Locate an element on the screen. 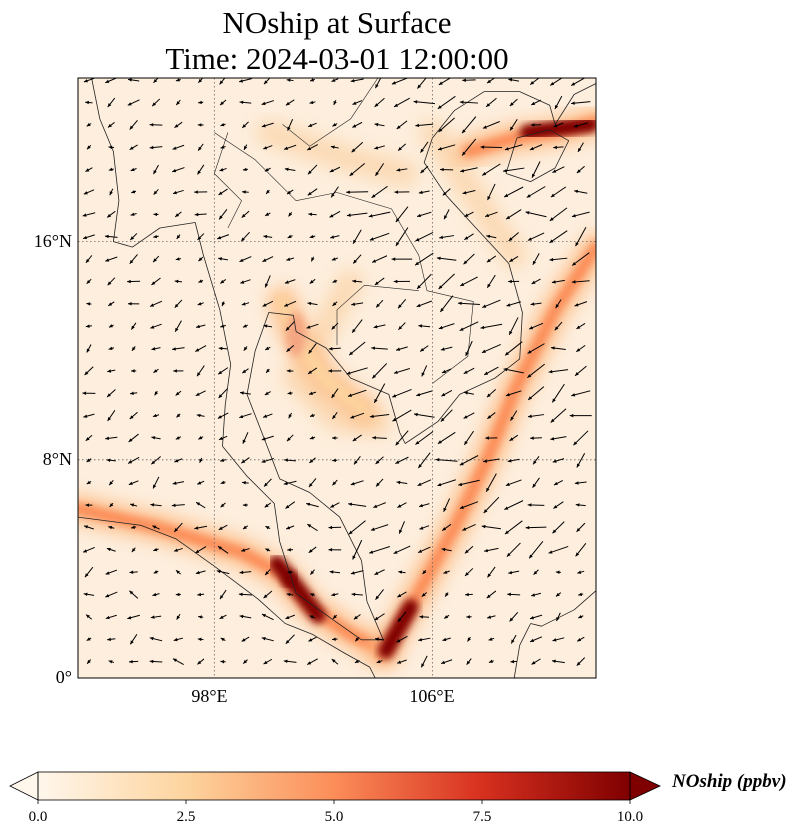 The width and height of the screenshot is (808, 839). lon-tick-label: 98°E is located at coordinates (209, 696).